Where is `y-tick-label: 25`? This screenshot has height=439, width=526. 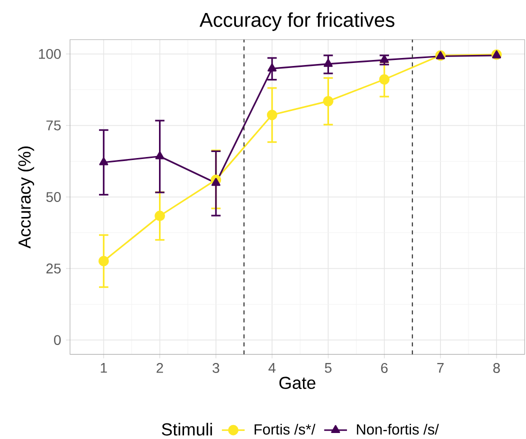
y-tick-label: 25 is located at coordinates (53, 269).